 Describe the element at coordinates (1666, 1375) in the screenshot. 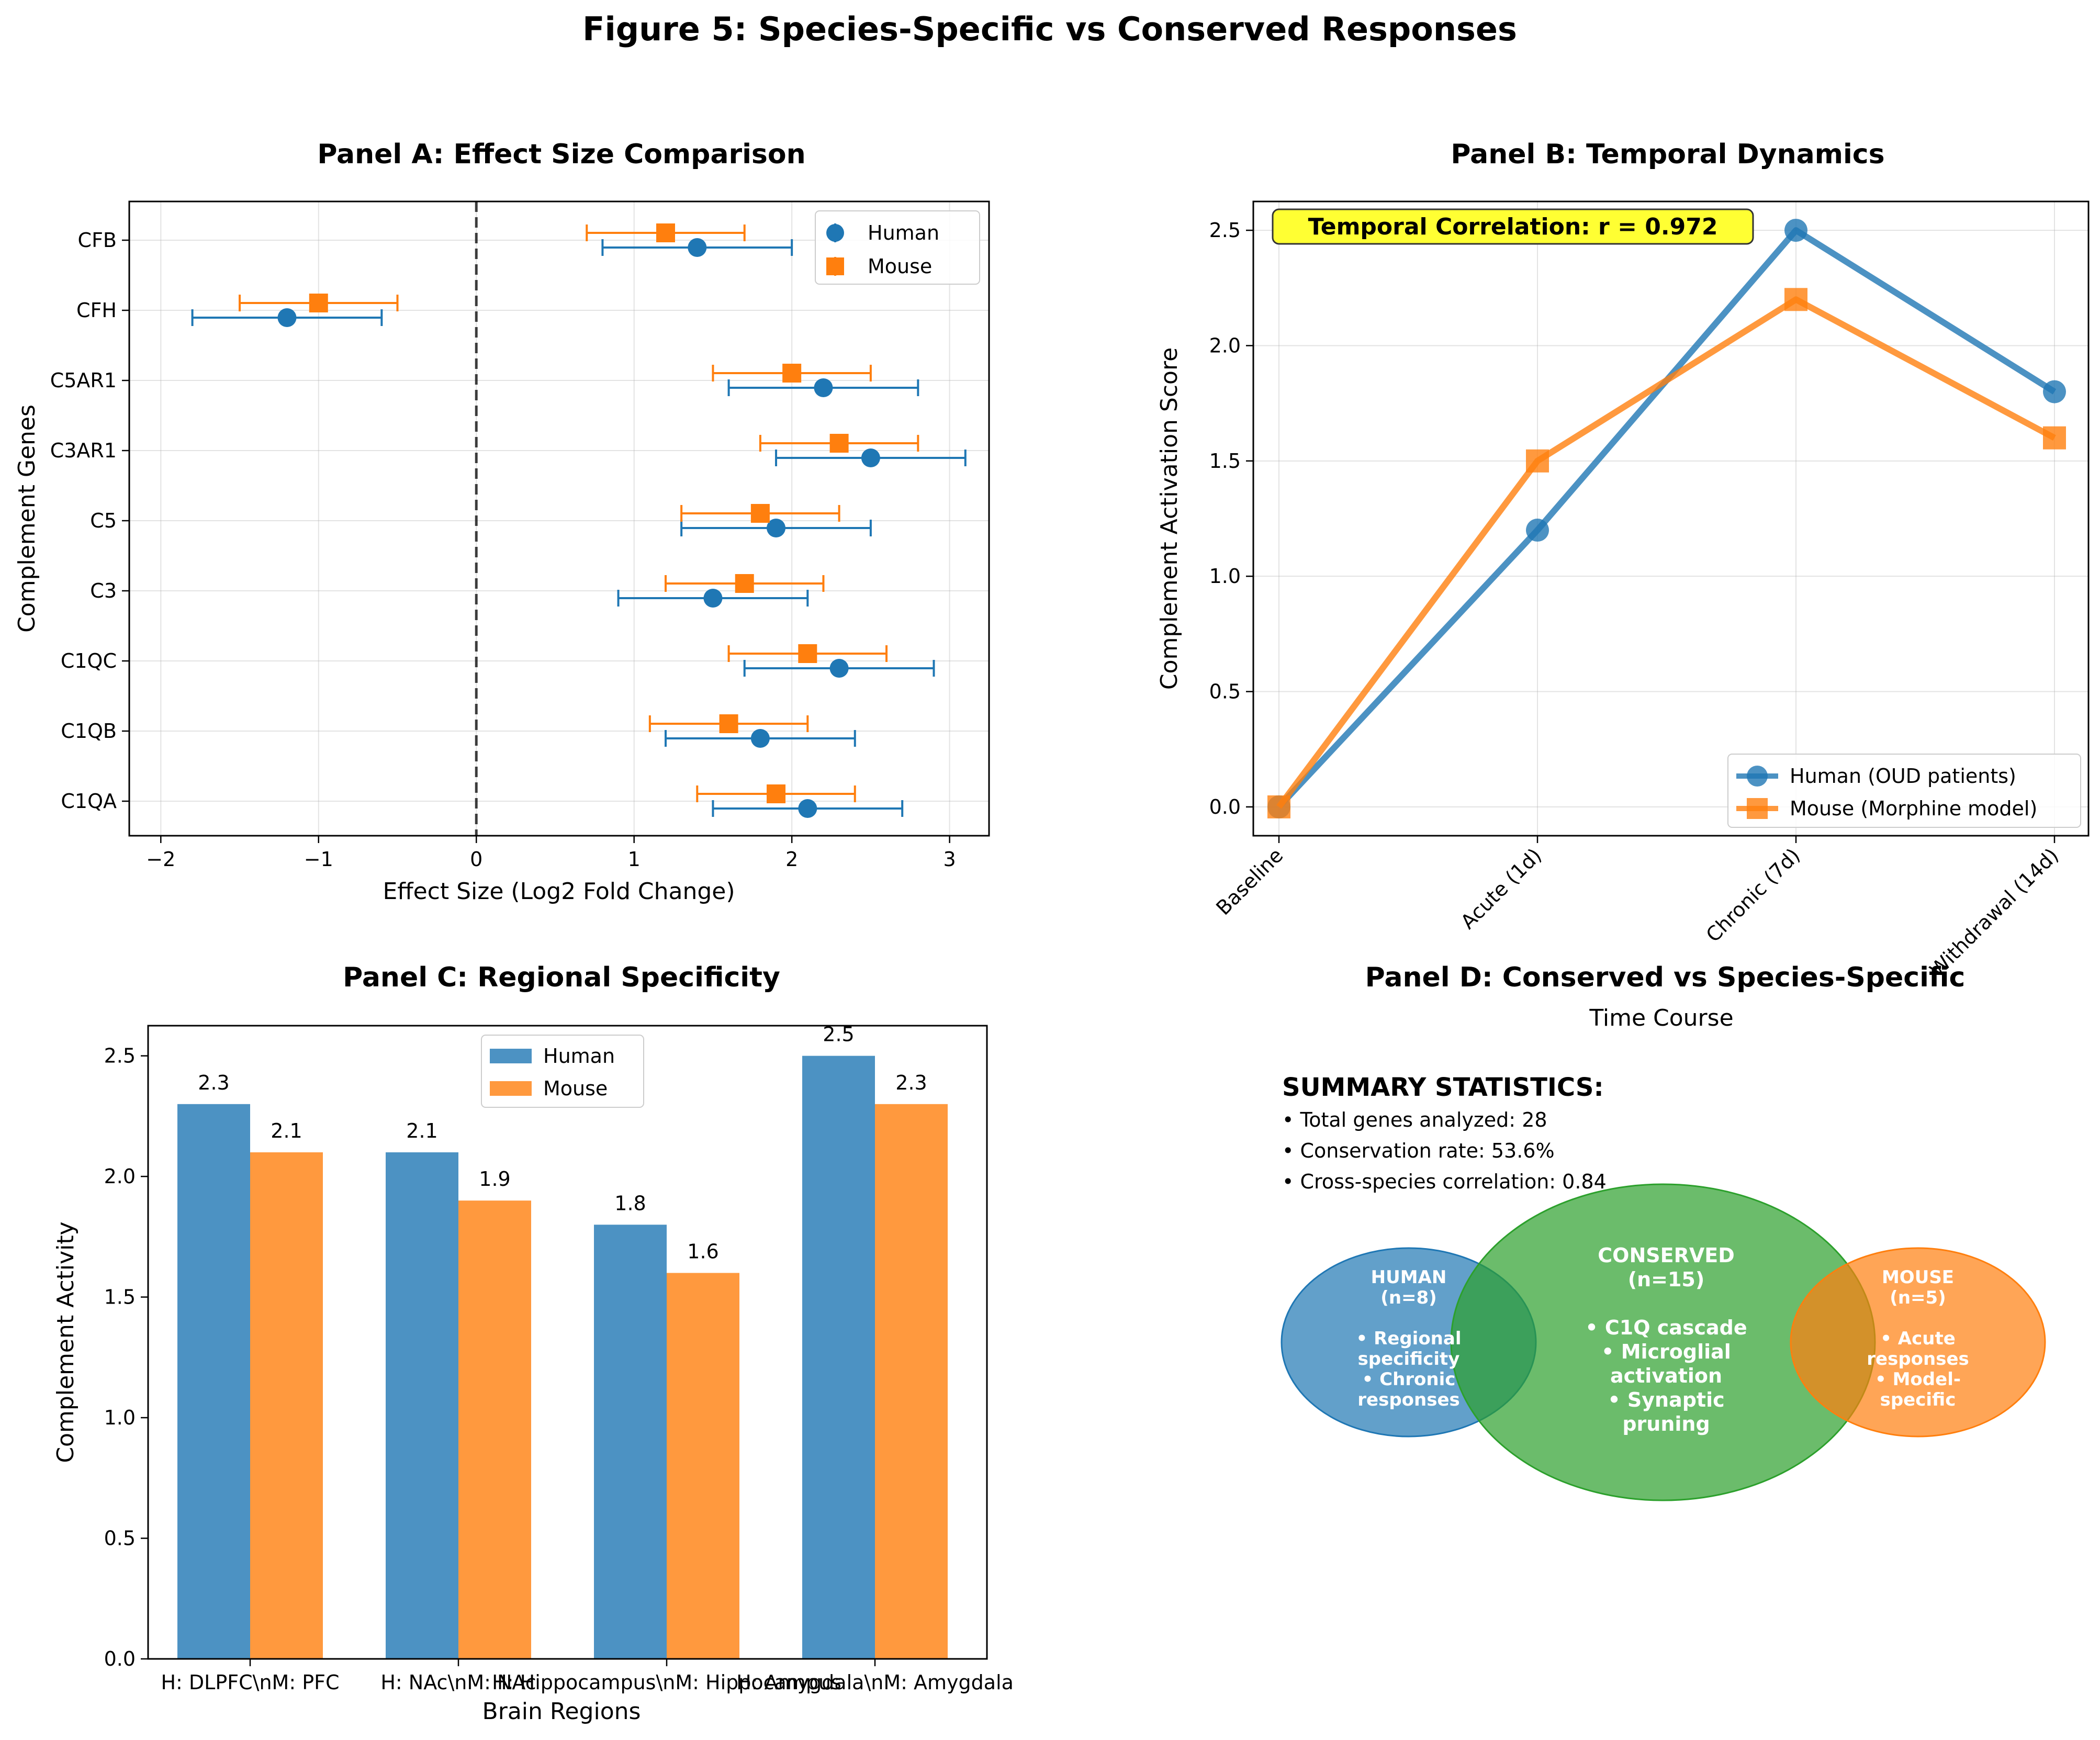

I see `venn-label-line: activation` at that location.